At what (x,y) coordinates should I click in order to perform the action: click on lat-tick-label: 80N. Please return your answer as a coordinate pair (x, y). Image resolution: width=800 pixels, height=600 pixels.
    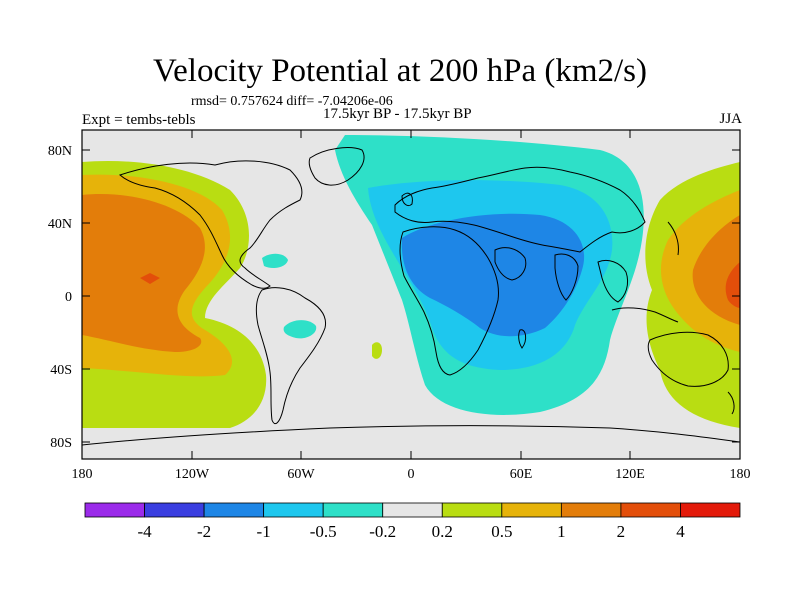
    Looking at the image, I should click on (60, 151).